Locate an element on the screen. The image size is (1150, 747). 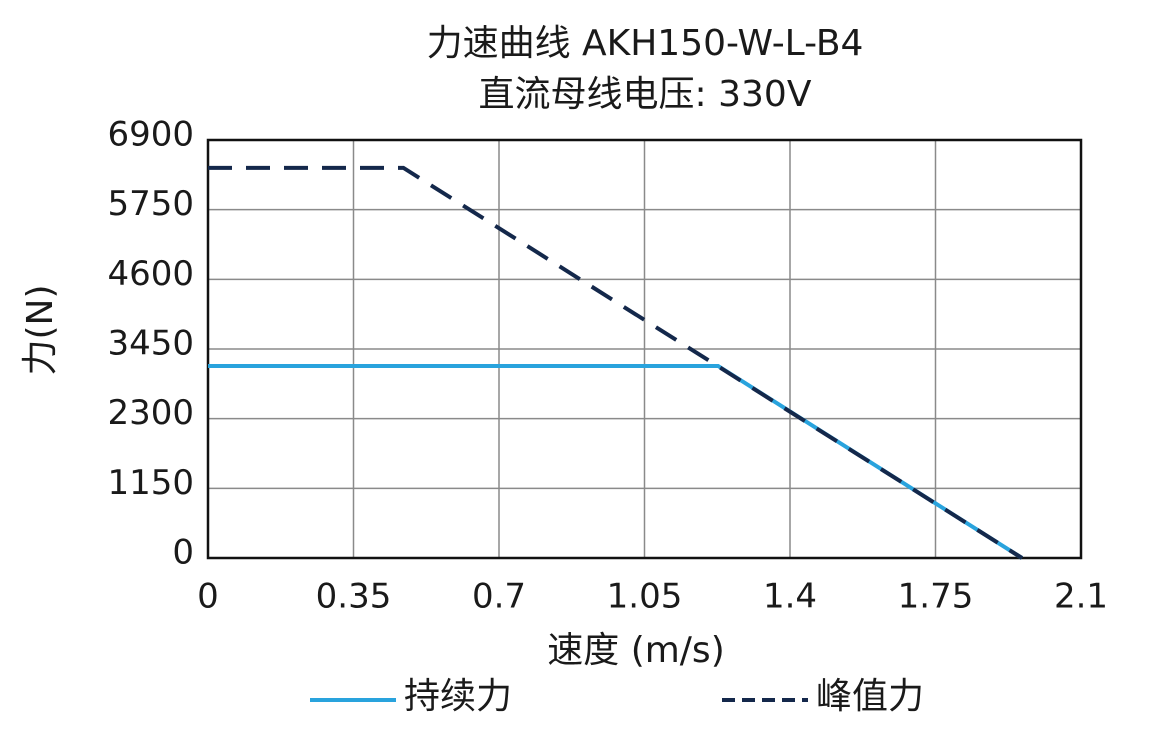
chart-title: 力速曲线 AKH150-W-L-B4 is located at coordinates (645, 43).